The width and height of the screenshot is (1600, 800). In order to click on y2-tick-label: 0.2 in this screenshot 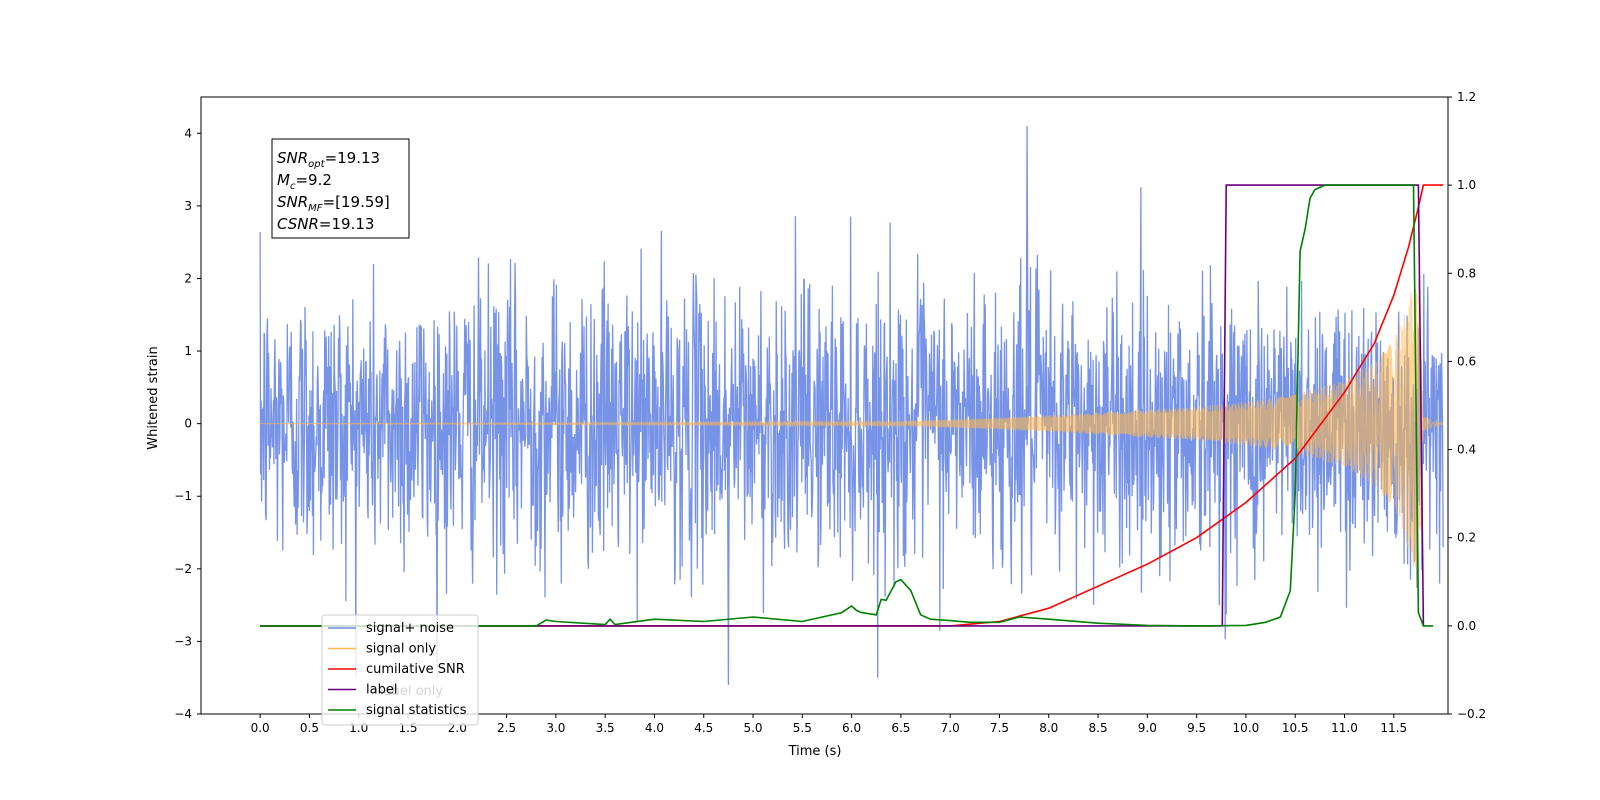, I will do `click(1466, 538)`.